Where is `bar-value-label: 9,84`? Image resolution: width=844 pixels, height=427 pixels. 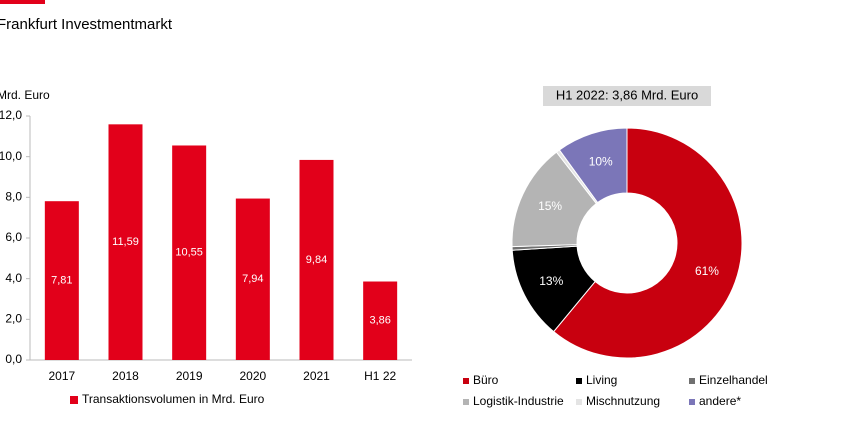
bar-value-label: 9,84 is located at coordinates (316, 260).